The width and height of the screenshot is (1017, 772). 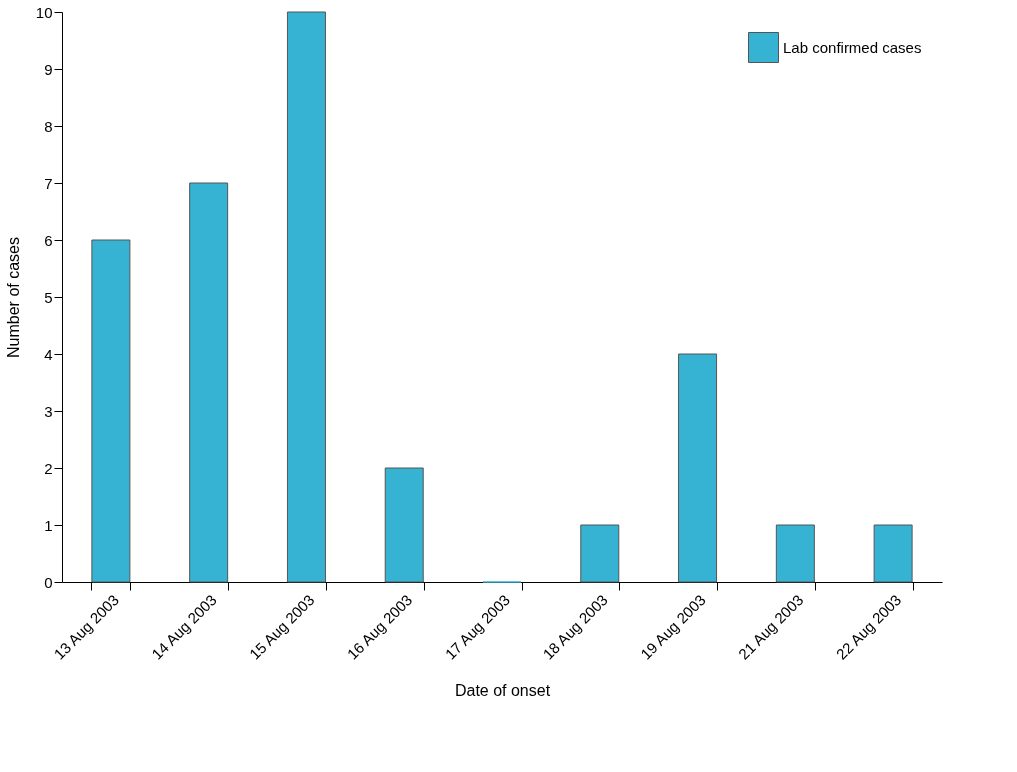 What do you see at coordinates (48, 240) in the screenshot?
I see `y-tick-label: 6` at bounding box center [48, 240].